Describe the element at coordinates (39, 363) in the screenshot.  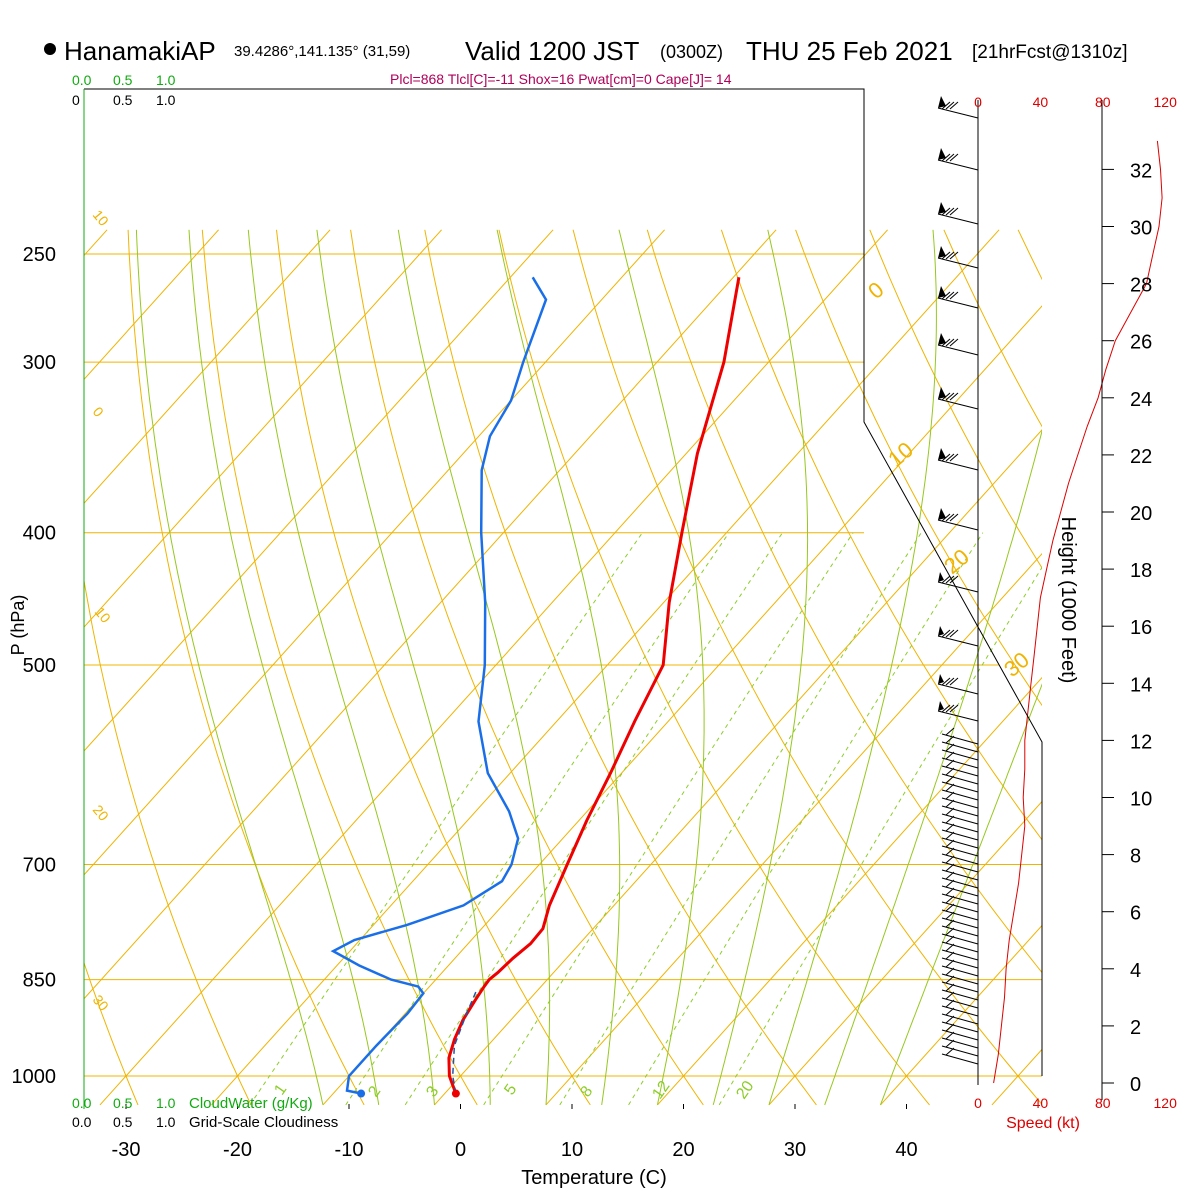
I see `pressure-tick-label: 300` at that location.